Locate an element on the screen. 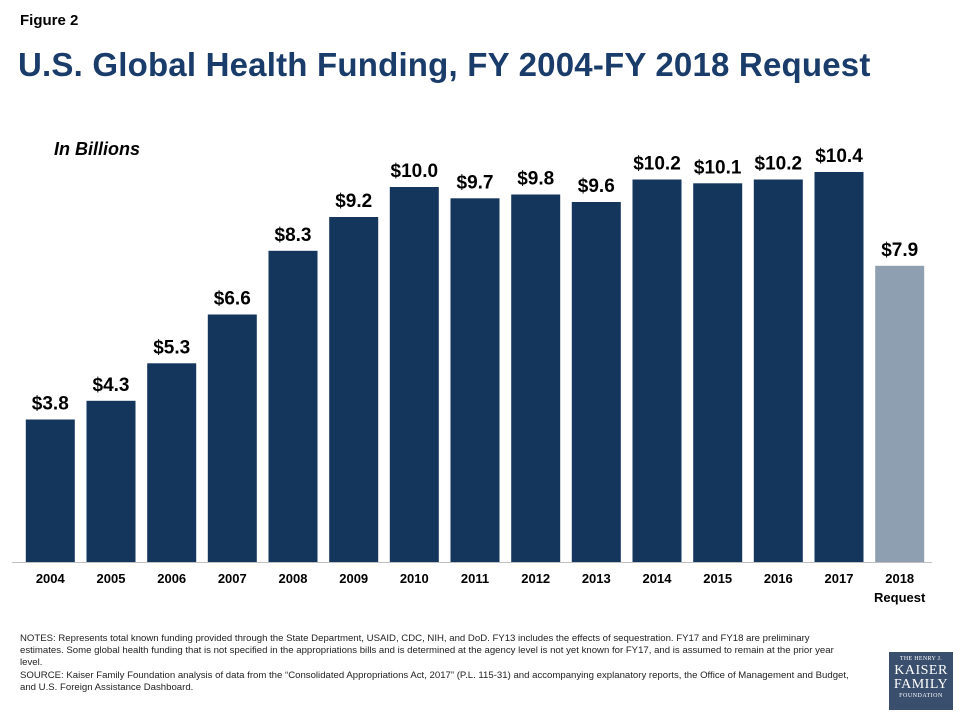  data-label-2007: $6.6 is located at coordinates (232, 299).